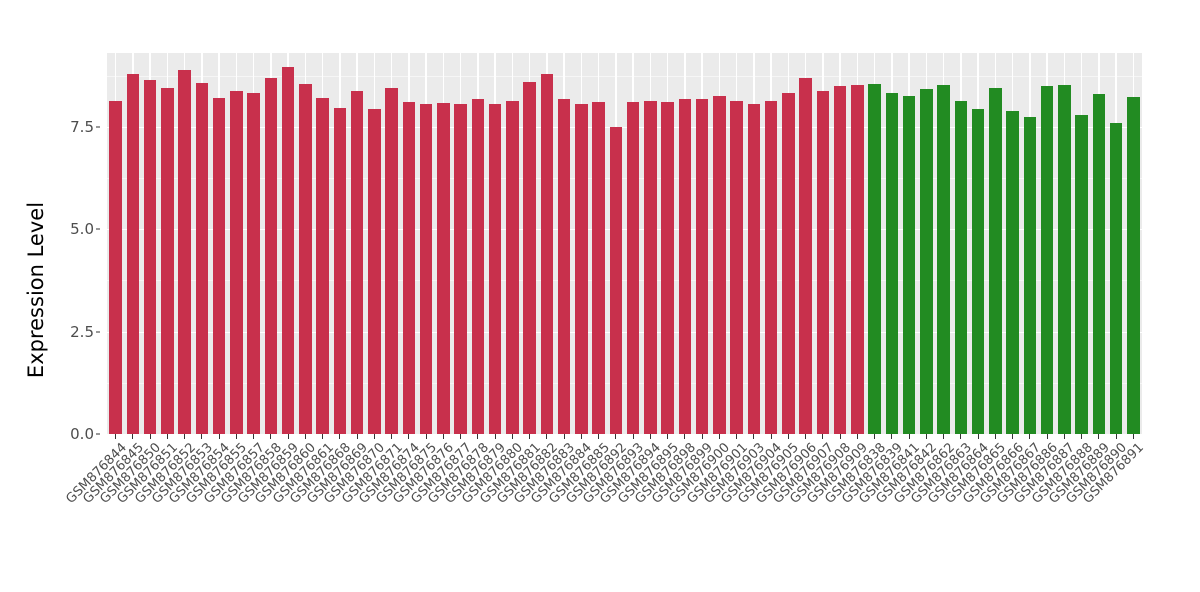 The image size is (1200, 592). What do you see at coordinates (82, 126) in the screenshot?
I see `y-axis-tick-label: 7.5` at bounding box center [82, 126].